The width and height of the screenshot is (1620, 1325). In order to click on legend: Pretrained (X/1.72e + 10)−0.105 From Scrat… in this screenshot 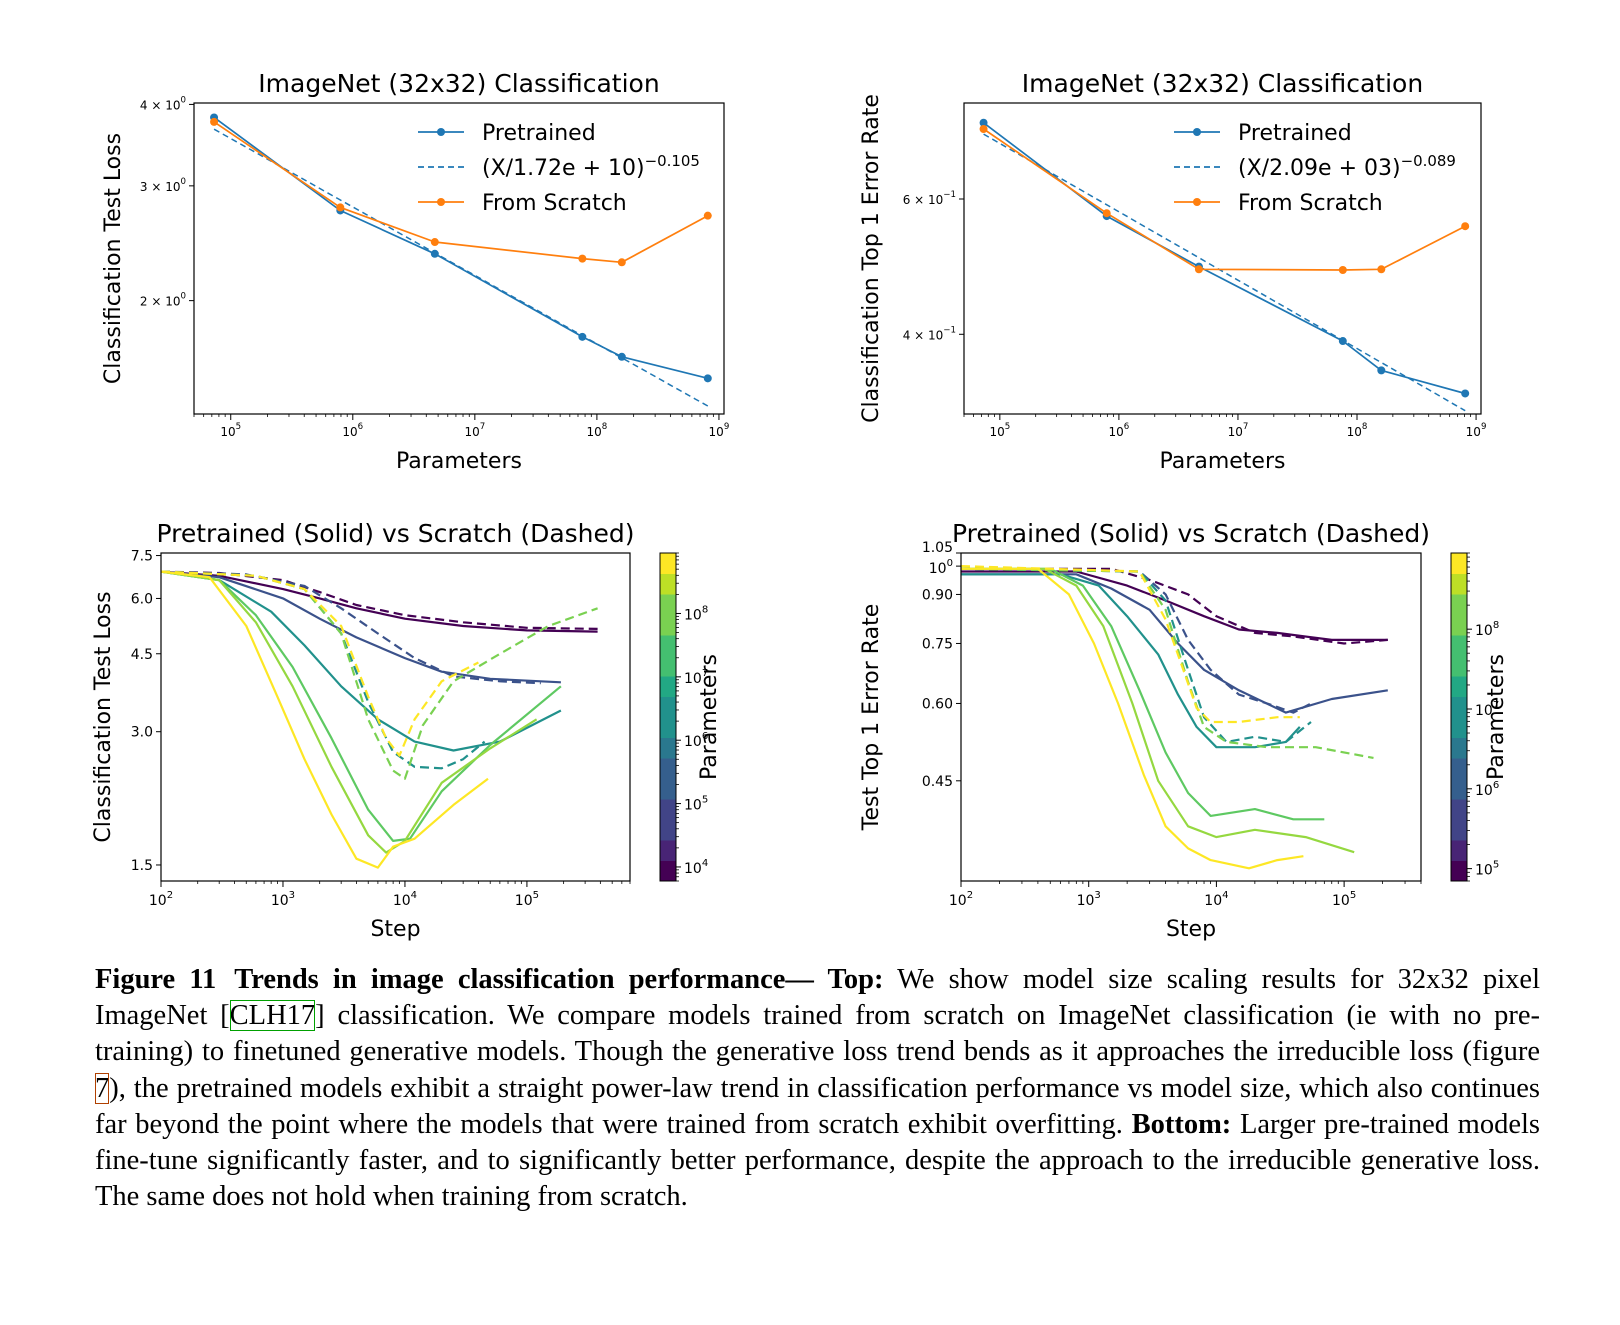, I will do `click(559, 168)`.